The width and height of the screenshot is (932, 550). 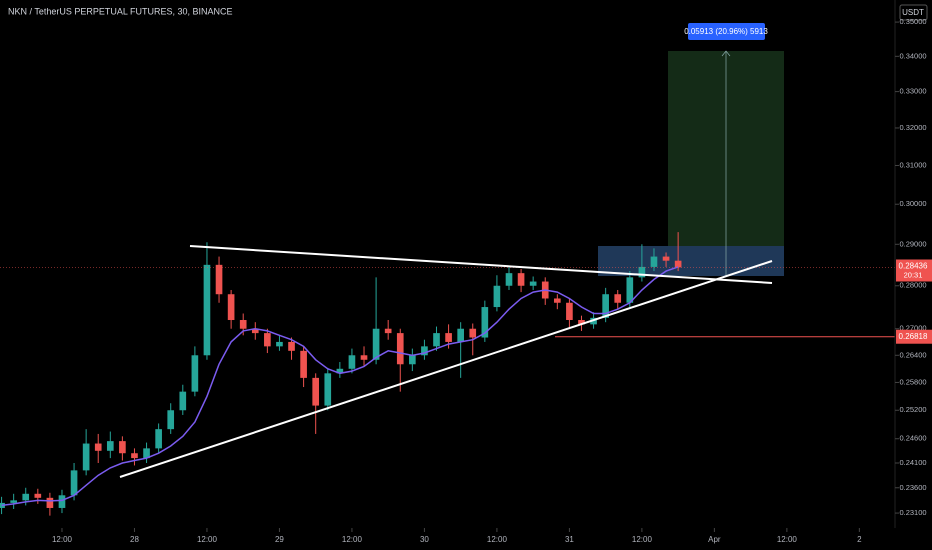 I want to click on stop-zone, so click(x=691, y=261).